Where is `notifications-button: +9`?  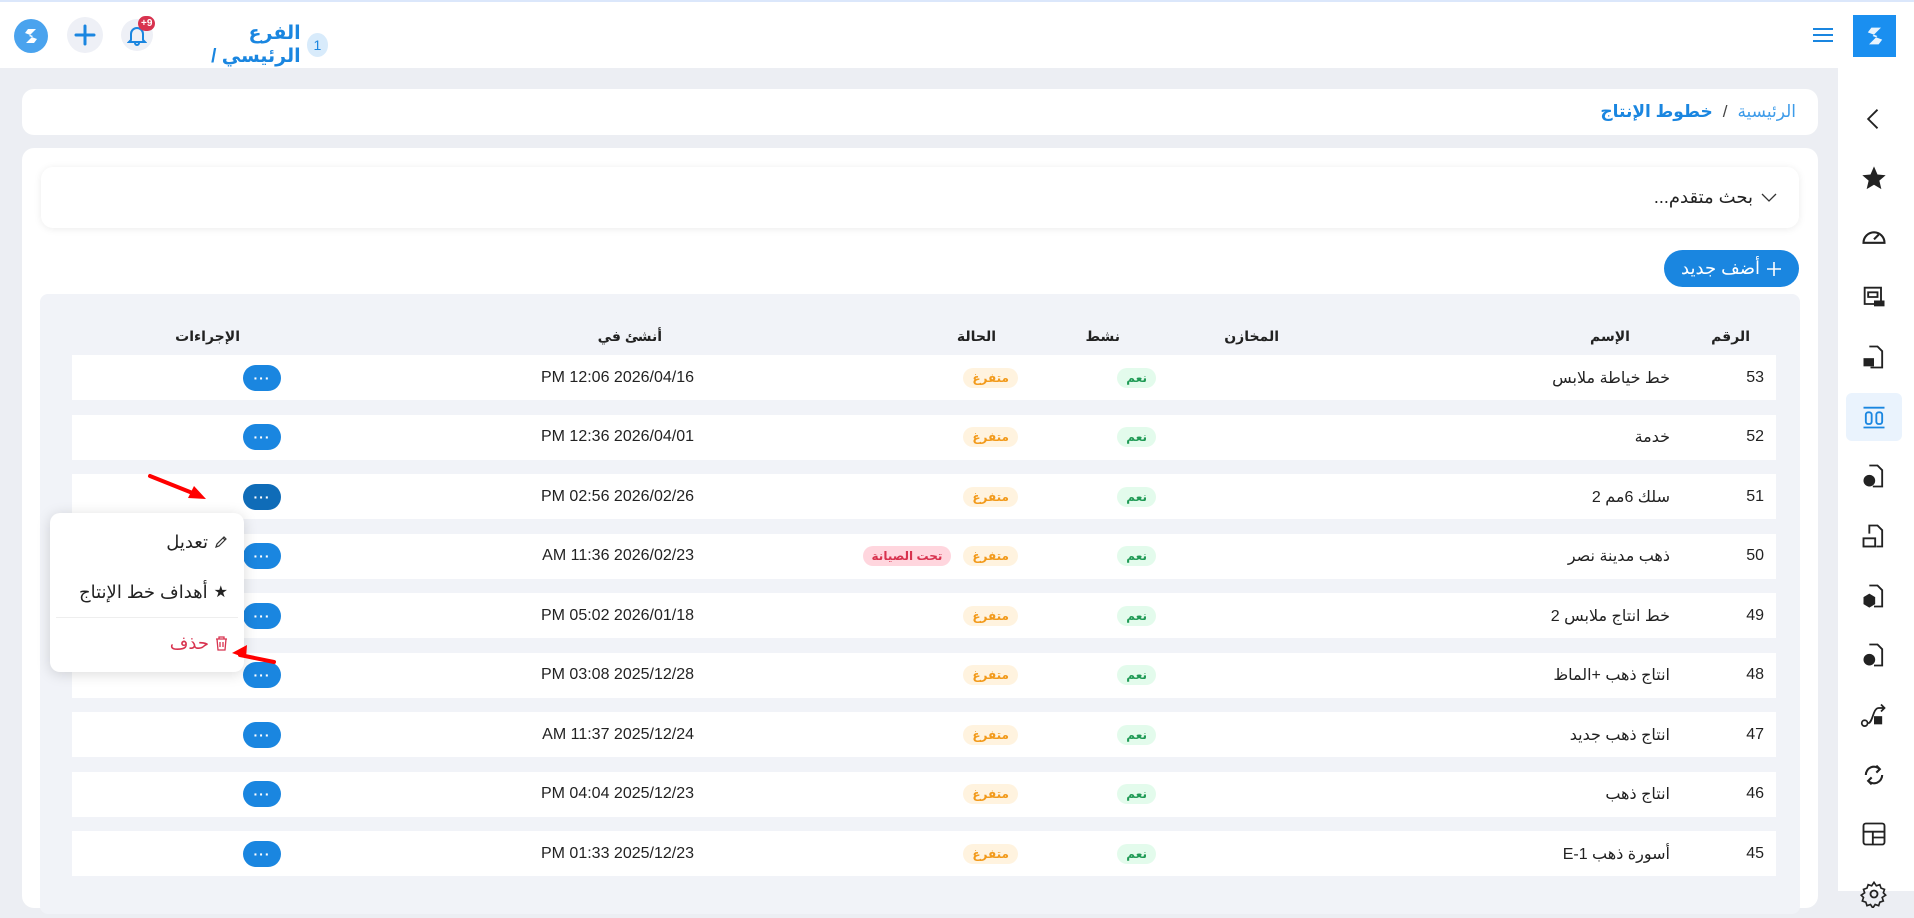
notifications-button: +9 is located at coordinates (138, 33).